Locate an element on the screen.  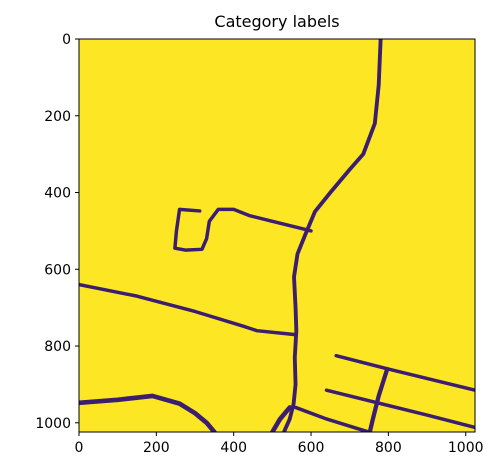
chart-title: Category labels is located at coordinates (276, 21).